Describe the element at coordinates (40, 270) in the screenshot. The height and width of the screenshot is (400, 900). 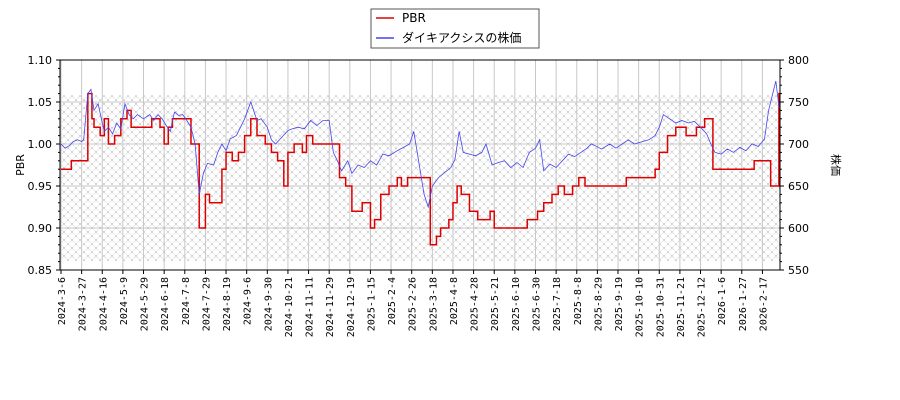
I see `left-tick-label: 0.85` at that location.